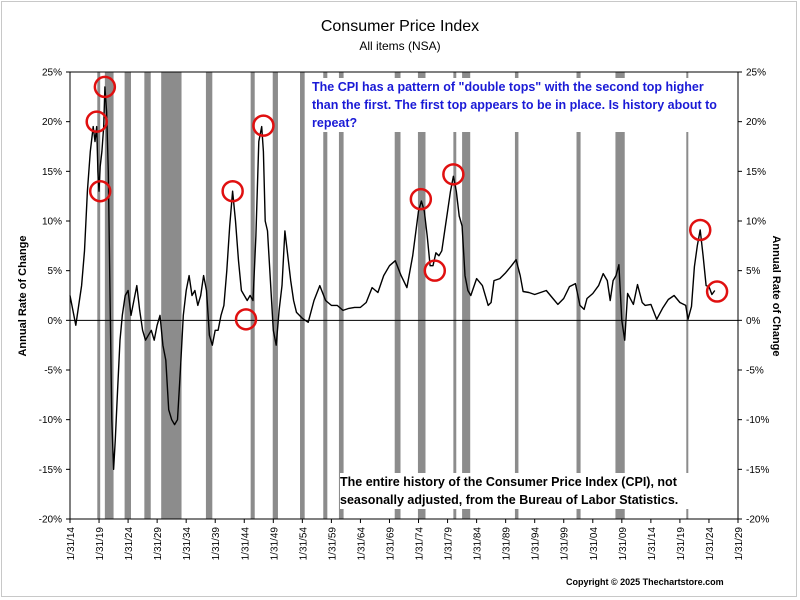 The height and width of the screenshot is (600, 800). I want to click on y-tick-label-left: 25%, so click(52, 73).